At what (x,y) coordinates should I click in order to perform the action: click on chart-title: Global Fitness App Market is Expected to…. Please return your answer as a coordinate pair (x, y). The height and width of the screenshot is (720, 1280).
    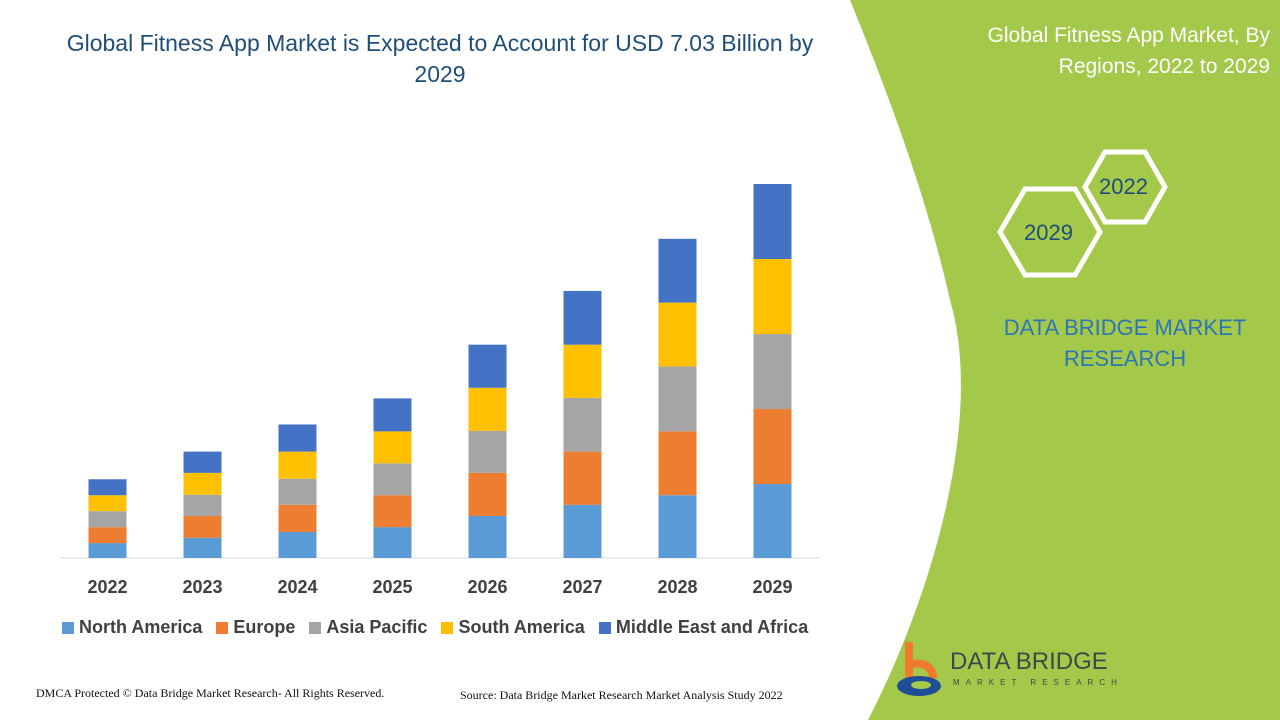
    Looking at the image, I should click on (440, 58).